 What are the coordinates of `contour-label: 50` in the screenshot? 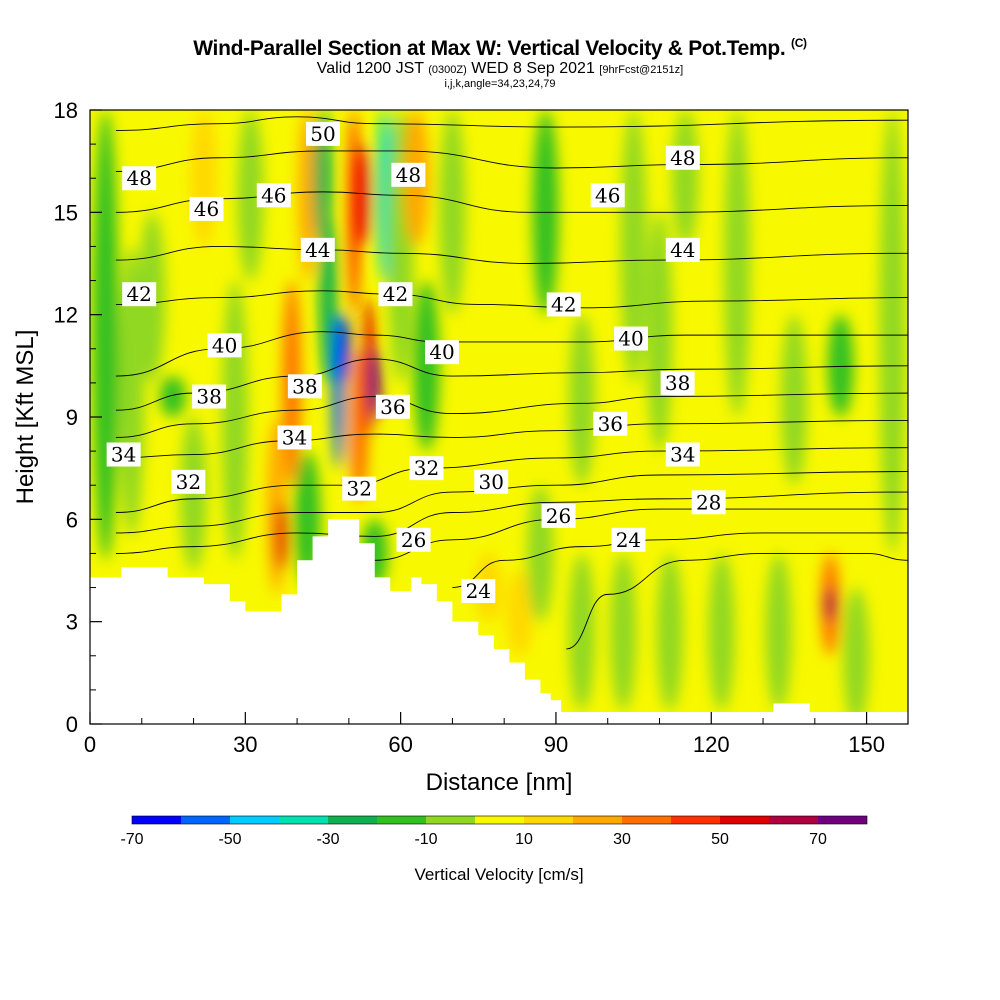 It's located at (322, 134).